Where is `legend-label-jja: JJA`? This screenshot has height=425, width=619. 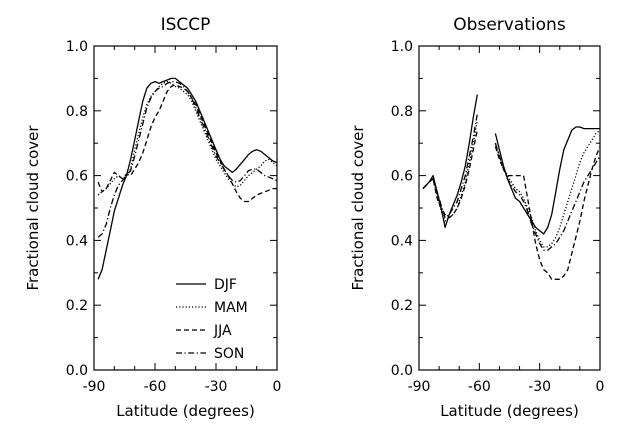 legend-label-jja: JJA is located at coordinates (222, 331).